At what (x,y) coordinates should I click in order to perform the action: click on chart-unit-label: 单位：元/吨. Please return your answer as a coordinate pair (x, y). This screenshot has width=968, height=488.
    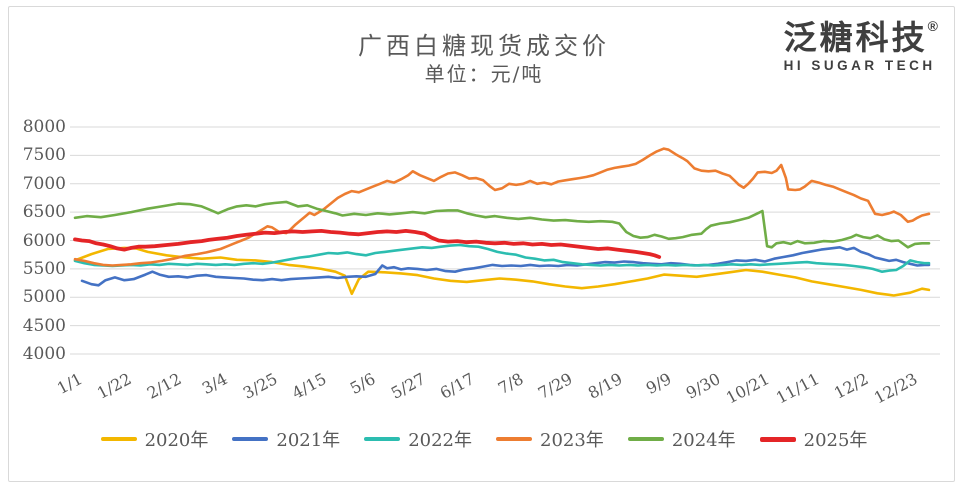
    Looking at the image, I should click on (484, 74).